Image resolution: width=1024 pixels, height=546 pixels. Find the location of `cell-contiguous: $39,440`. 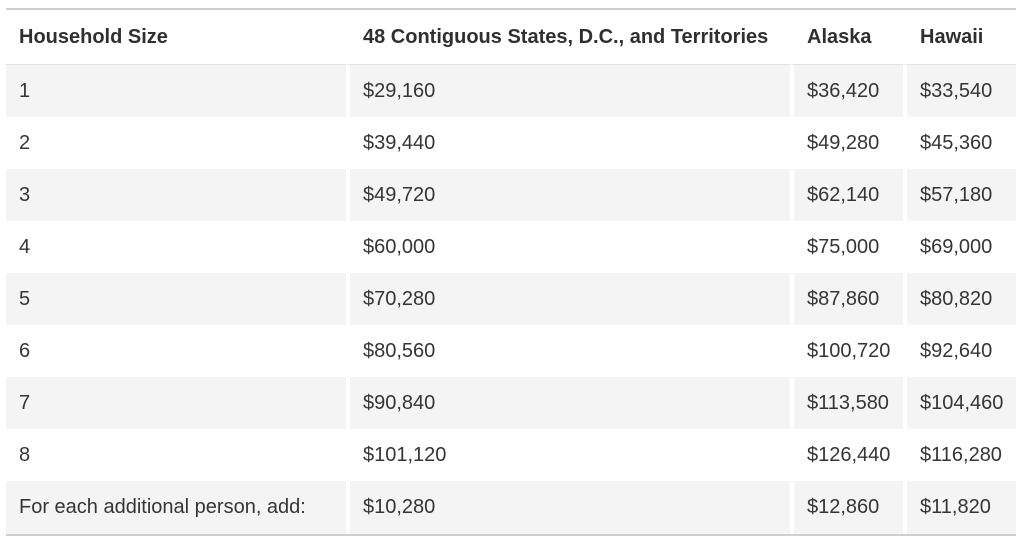

cell-contiguous: $39,440 is located at coordinates (568, 143).